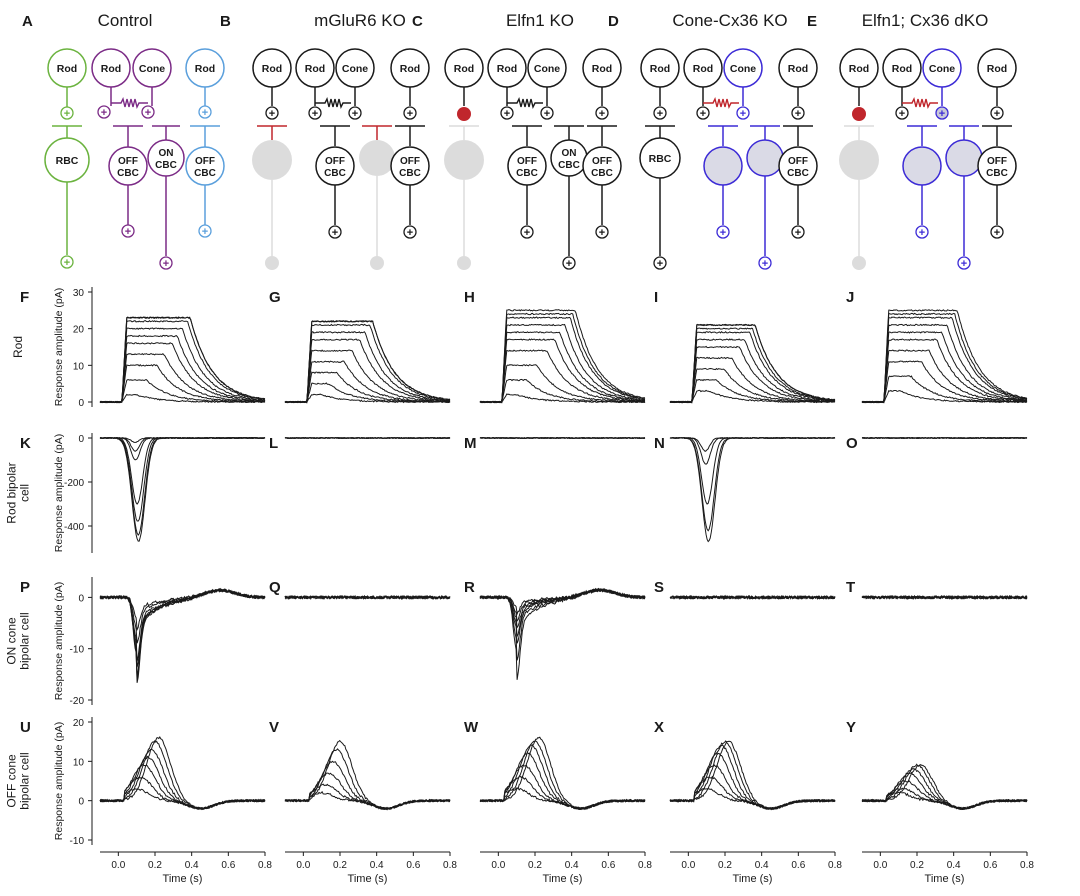 The width and height of the screenshot is (1080, 896). What do you see at coordinates (67, 161) in the screenshot?
I see `rbc-cell-label: RBC` at bounding box center [67, 161].